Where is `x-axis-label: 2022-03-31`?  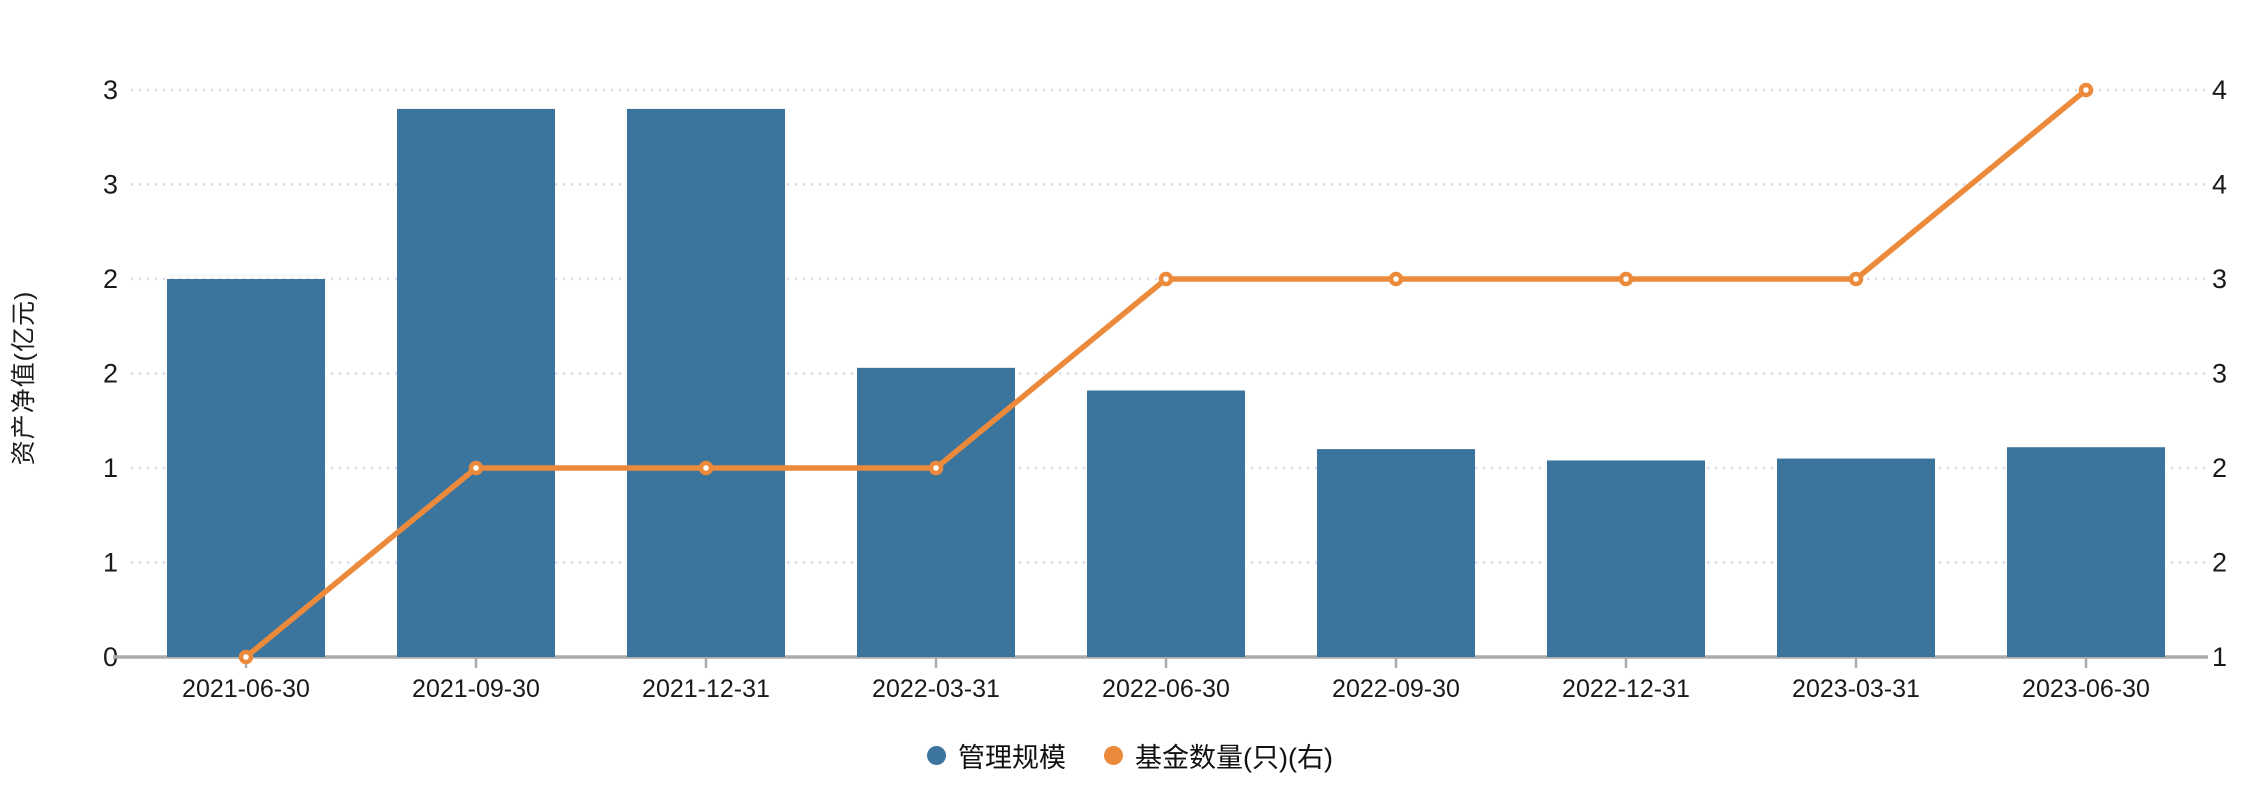
x-axis-label: 2022-03-31 is located at coordinates (936, 689).